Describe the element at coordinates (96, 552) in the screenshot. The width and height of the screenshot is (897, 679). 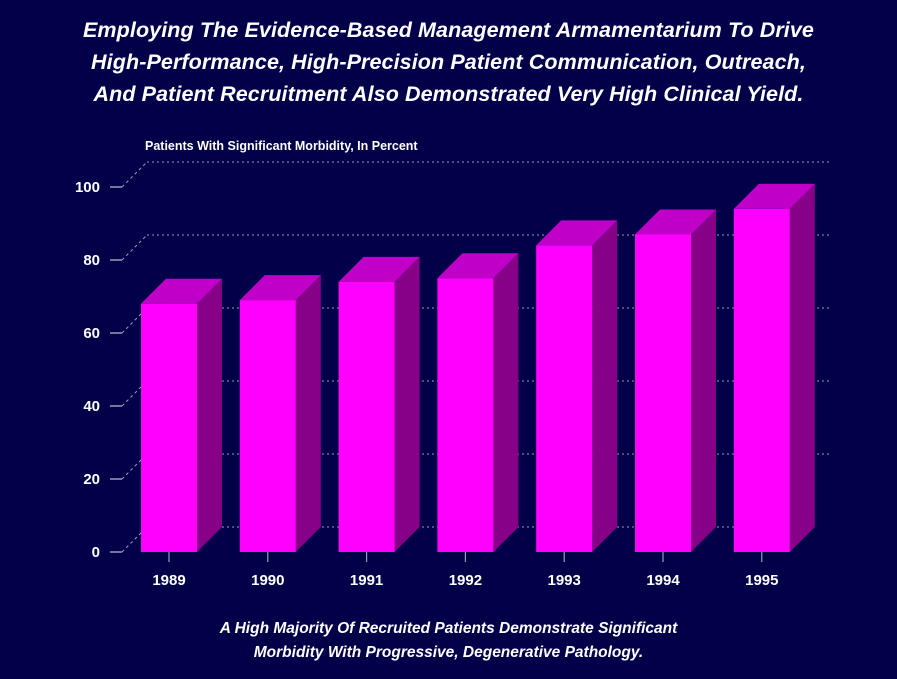
I see `y-tick-label: 0` at that location.